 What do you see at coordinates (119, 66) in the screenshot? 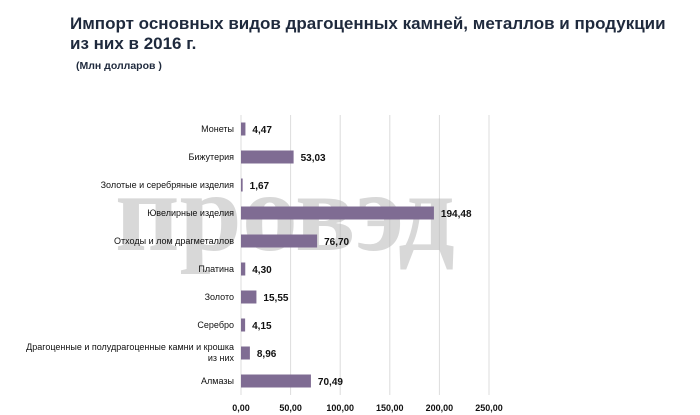
I see `chart-subtitle: (Млн долларов )` at bounding box center [119, 66].